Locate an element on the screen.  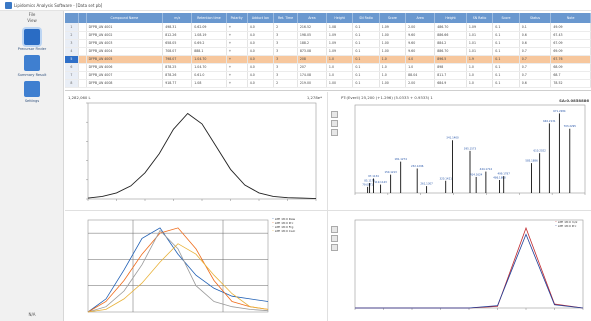
table-cell: 9.60 is located at coordinates (420, 43).